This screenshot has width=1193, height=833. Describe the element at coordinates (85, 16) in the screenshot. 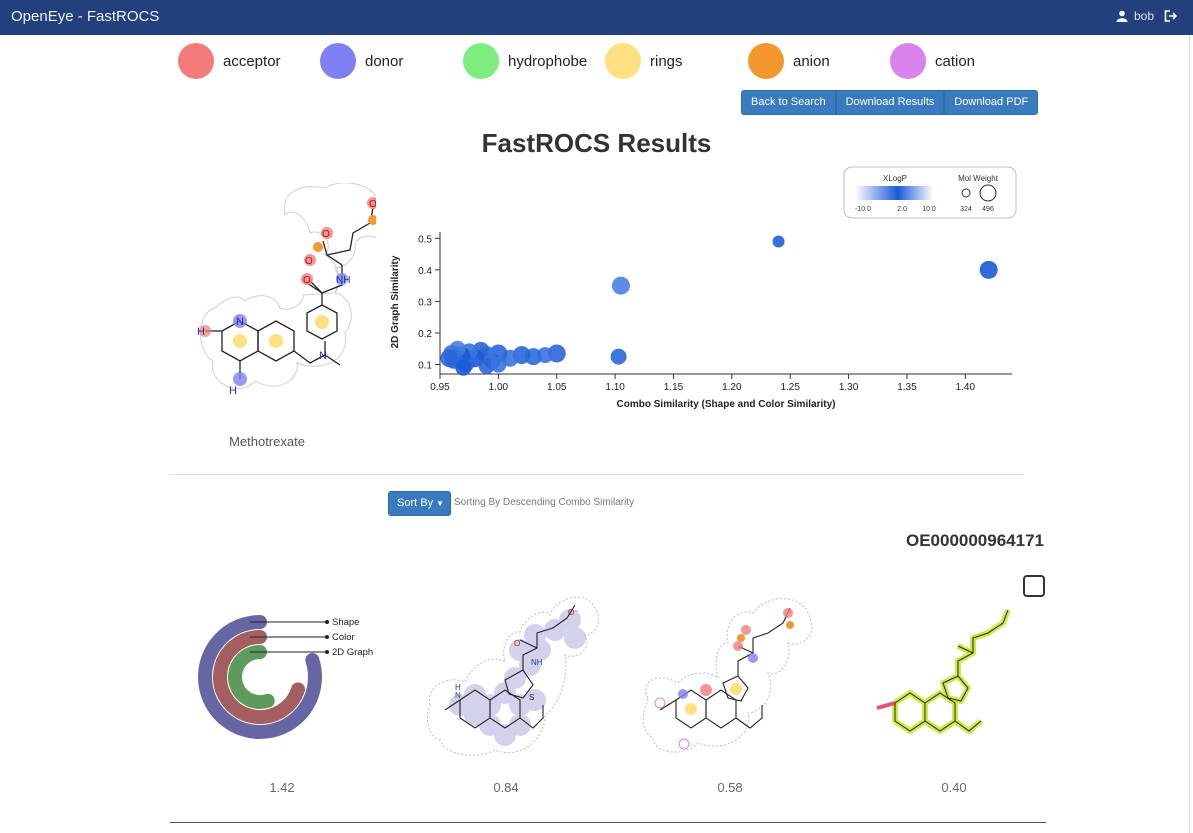

I see `app-title: OpenEye - FastROCS` at that location.